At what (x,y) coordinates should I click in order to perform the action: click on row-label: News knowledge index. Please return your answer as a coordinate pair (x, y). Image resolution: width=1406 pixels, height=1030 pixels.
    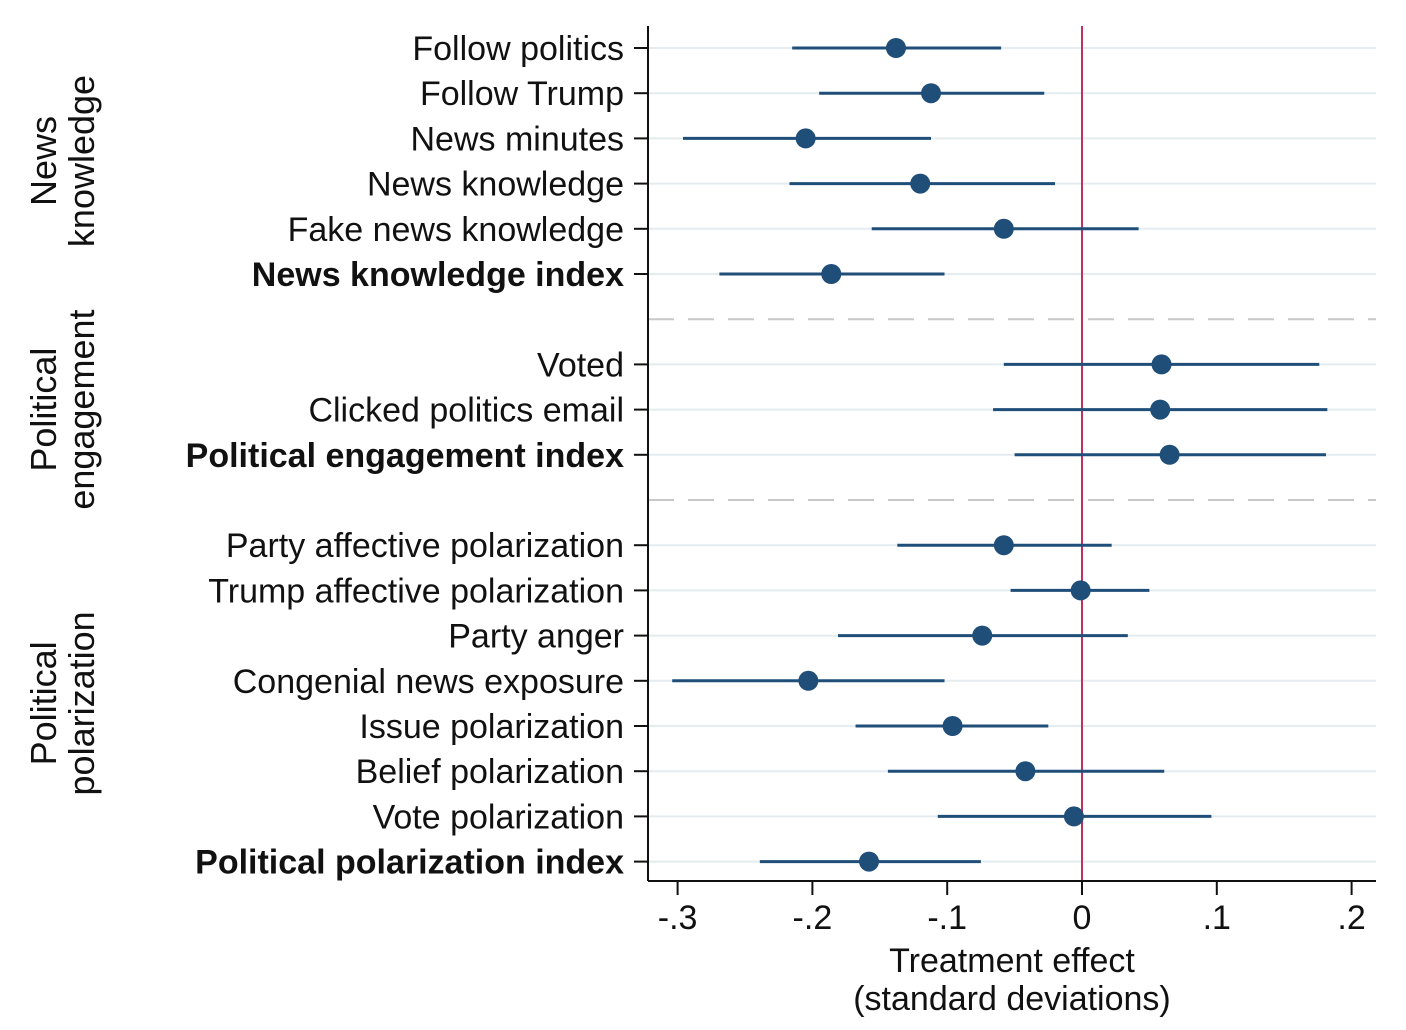
    Looking at the image, I should click on (438, 275).